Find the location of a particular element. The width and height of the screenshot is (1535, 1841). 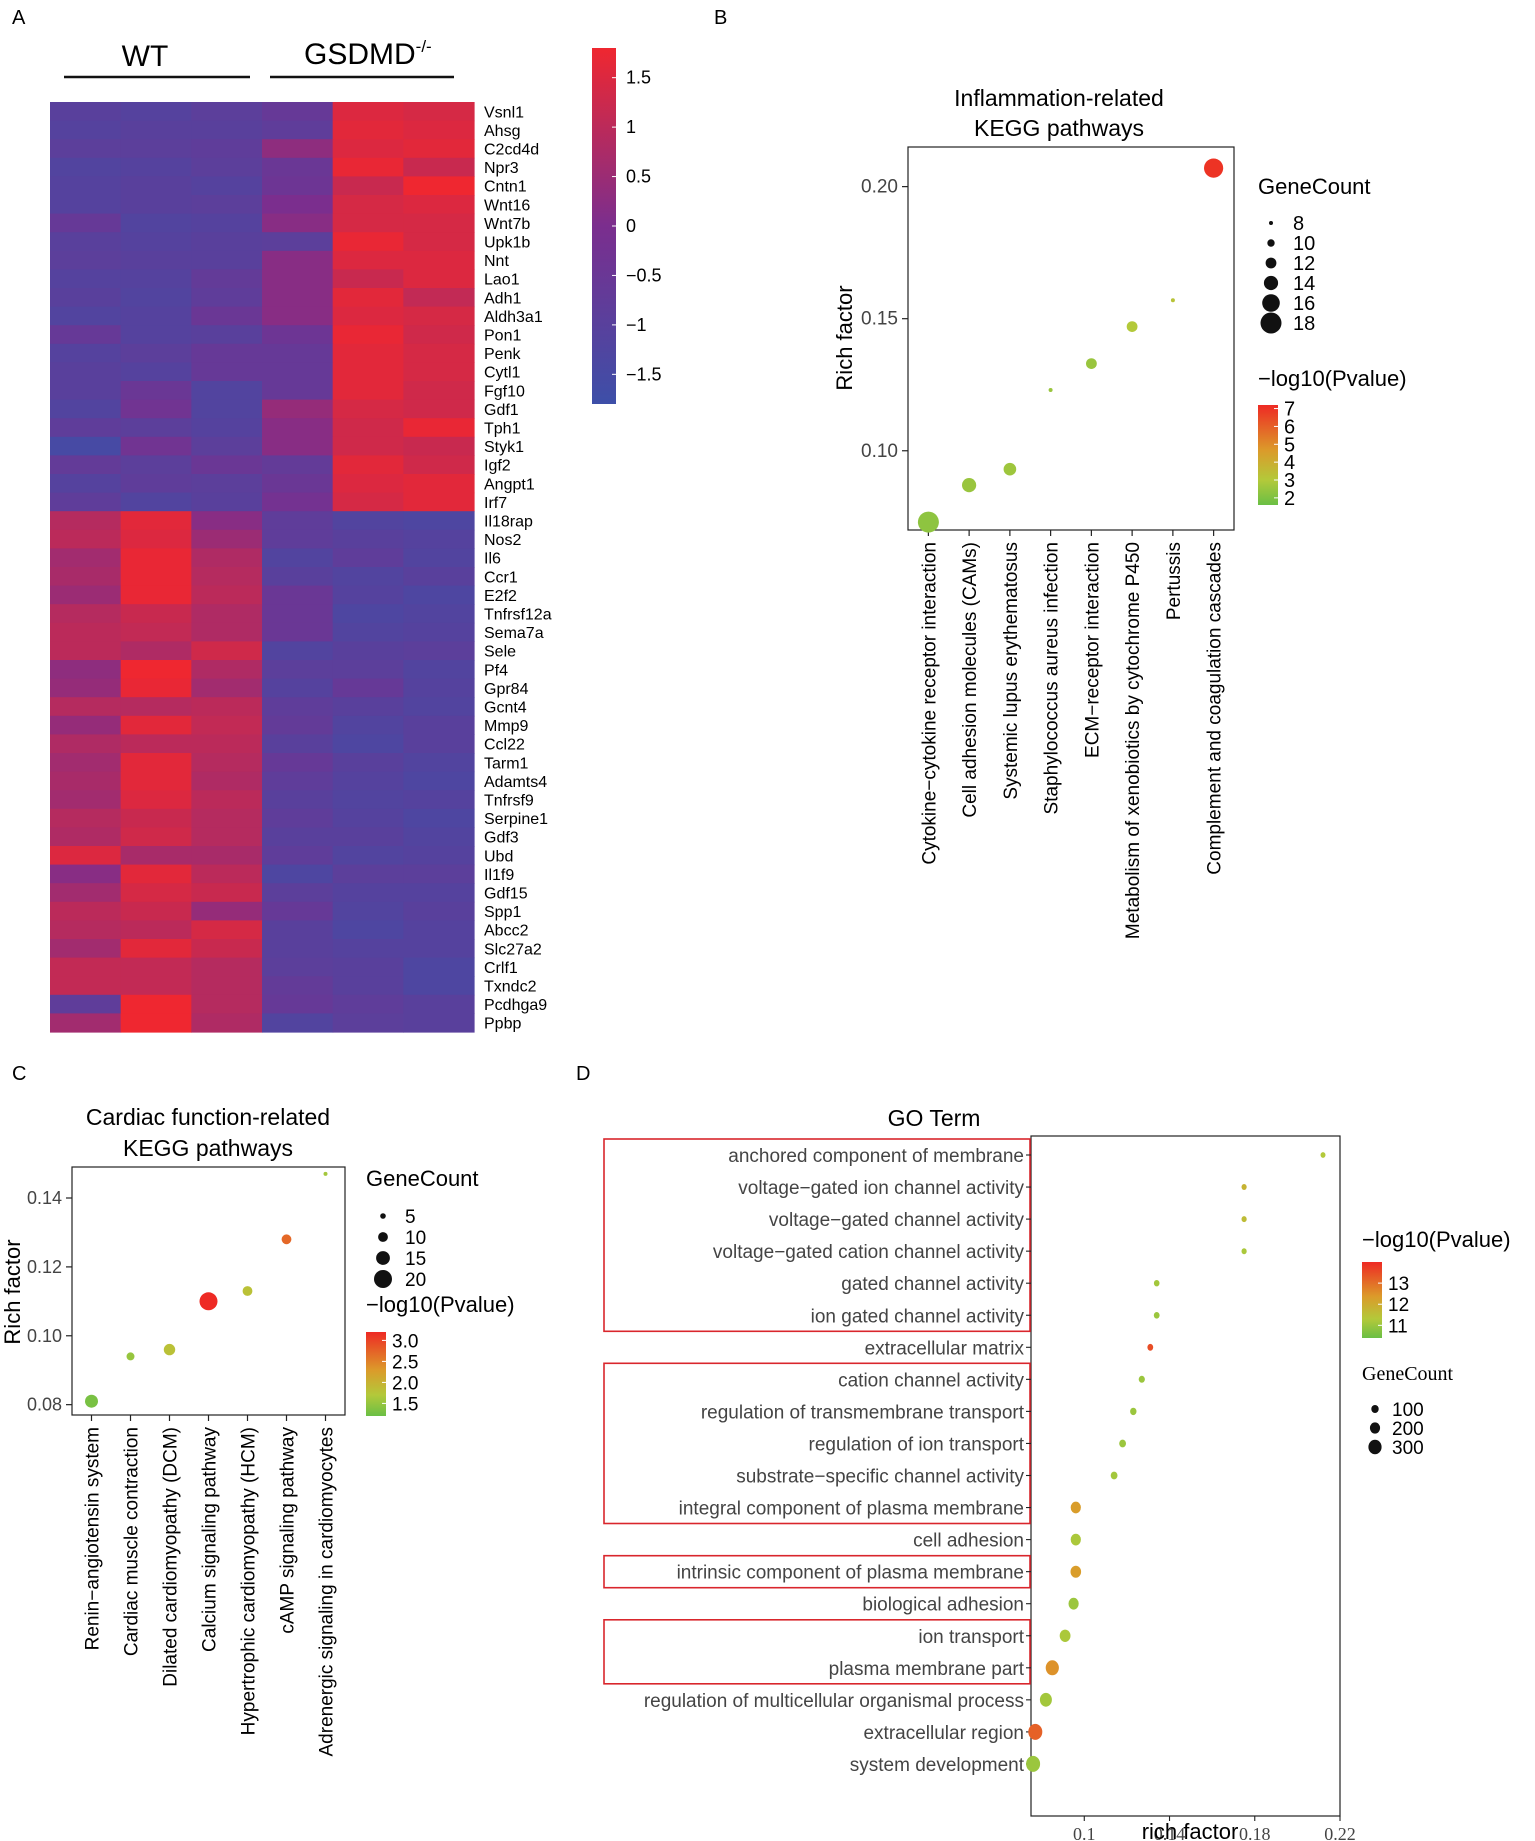

chart-b-xtick-staphylococcus-aureus-infection: Staphylococcus aureus infection is located at coordinates (1052, 678).